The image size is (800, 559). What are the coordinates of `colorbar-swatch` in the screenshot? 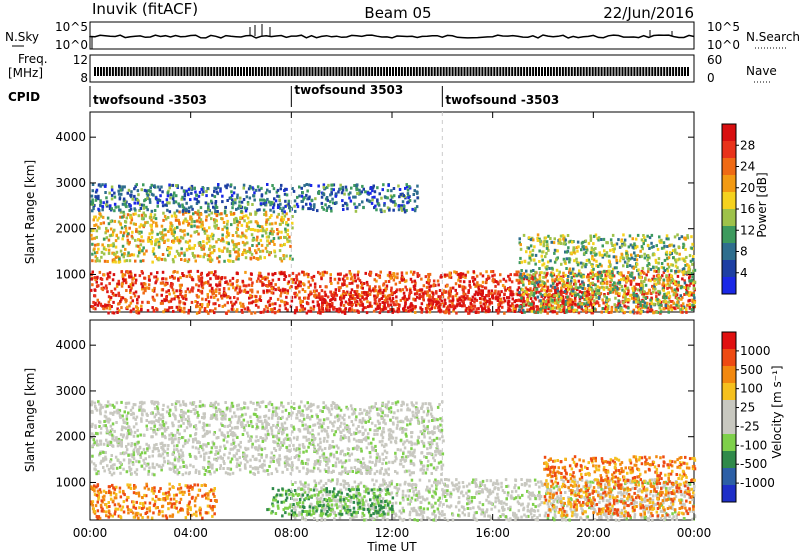 It's located at (729, 149).